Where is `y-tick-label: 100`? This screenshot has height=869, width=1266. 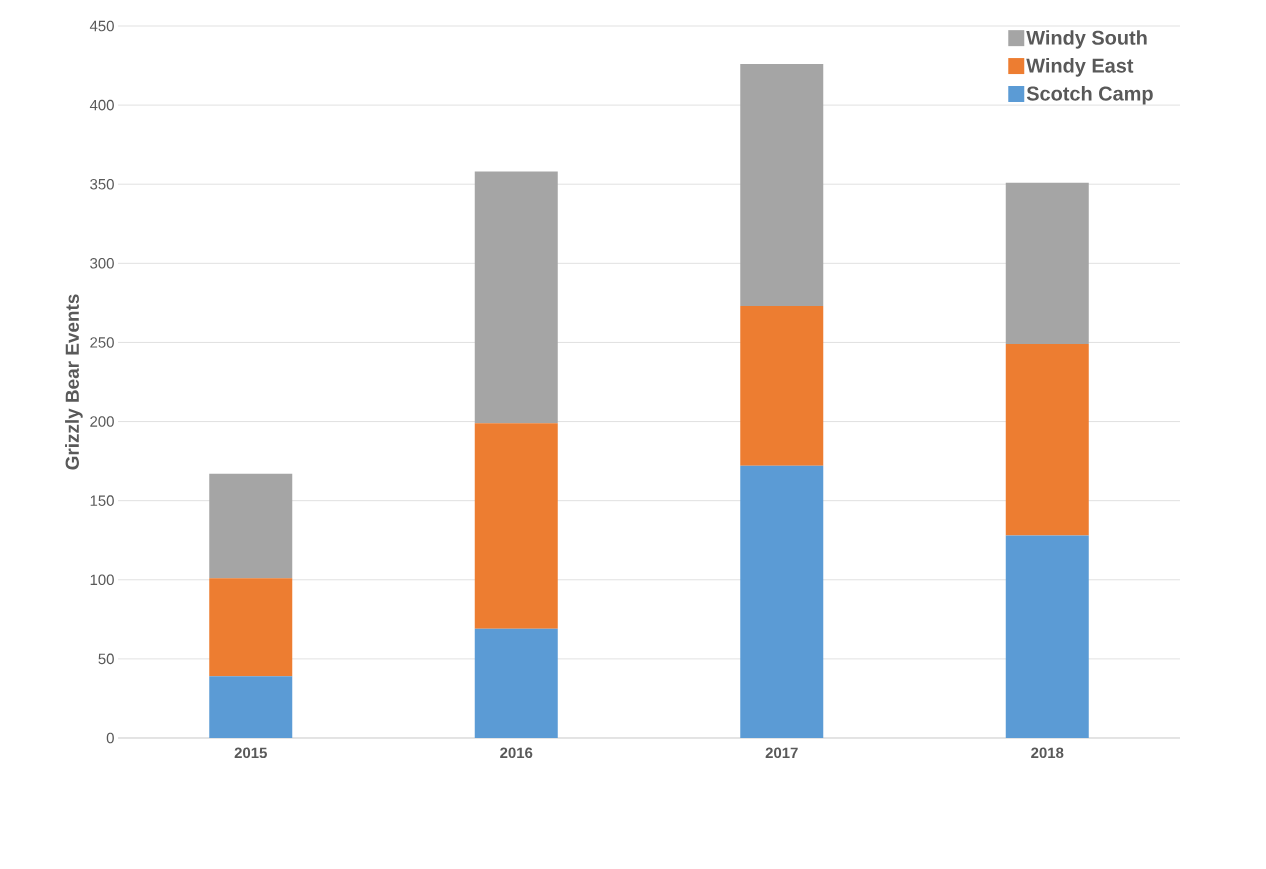
y-tick-label: 100 is located at coordinates (102, 580).